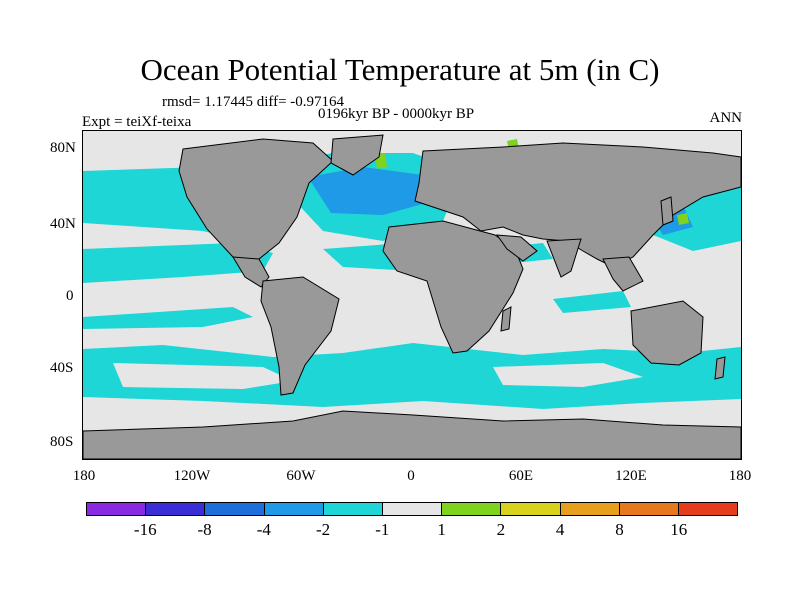 This screenshot has width=800, height=600. I want to click on colorbar-label: -4, so click(263, 529).